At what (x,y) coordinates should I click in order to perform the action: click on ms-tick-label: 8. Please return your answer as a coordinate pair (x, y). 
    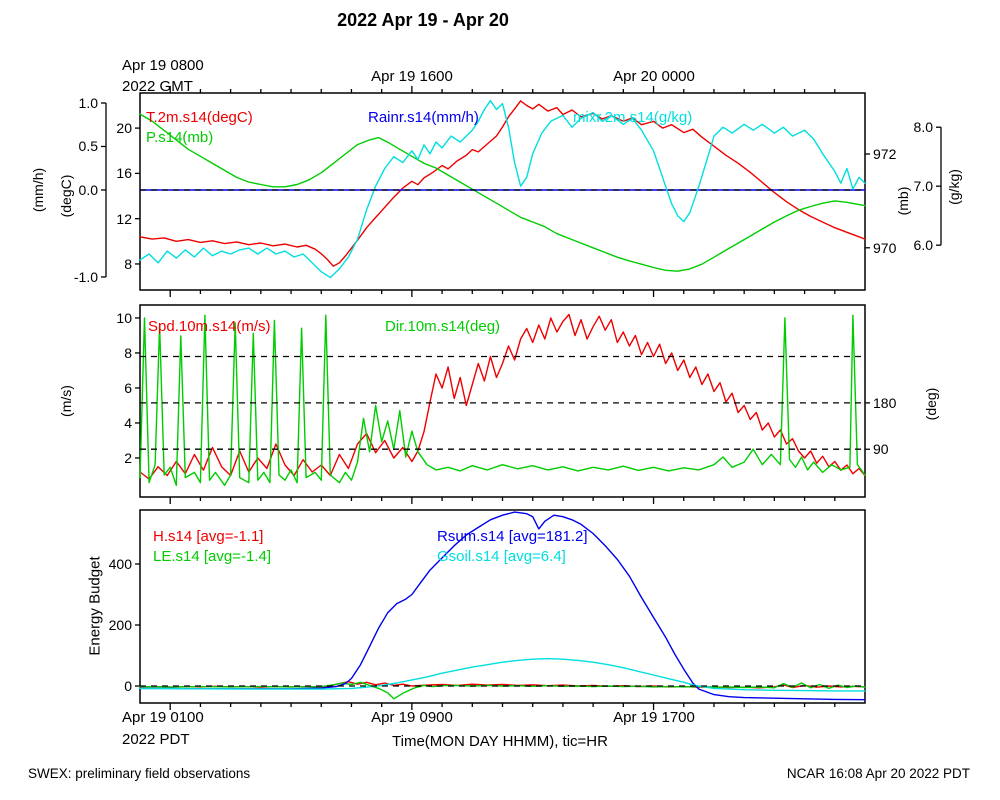
    Looking at the image, I should click on (128, 352).